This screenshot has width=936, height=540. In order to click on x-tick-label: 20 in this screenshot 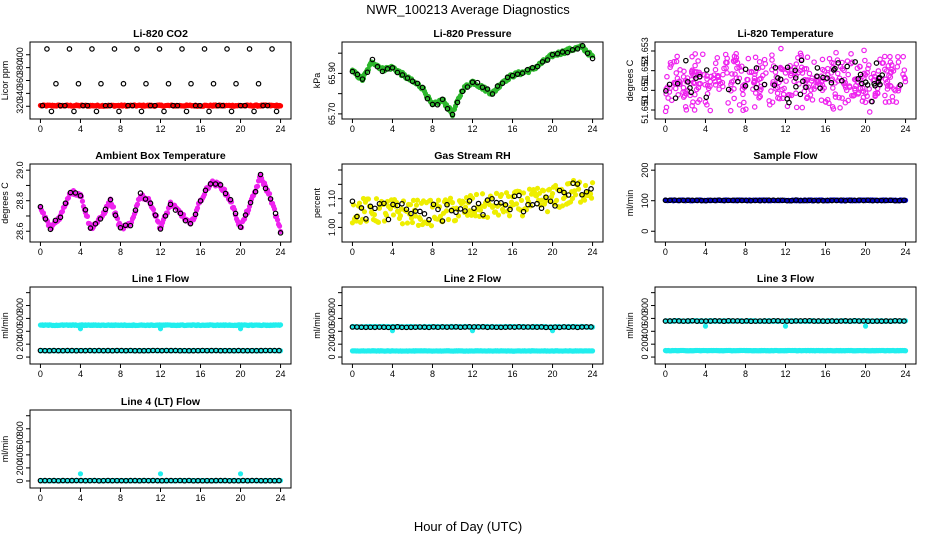, I will do `click(866, 129)`.